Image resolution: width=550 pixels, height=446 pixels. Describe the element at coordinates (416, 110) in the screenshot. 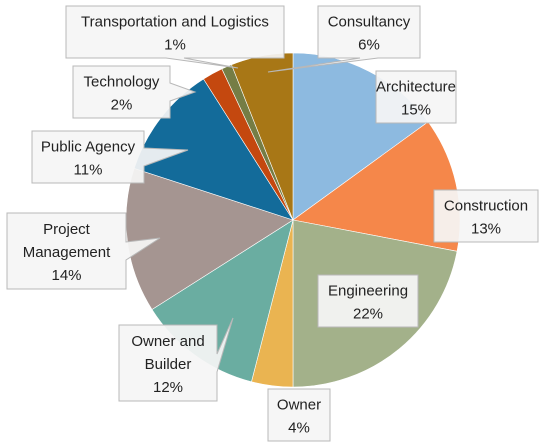

I see `slice-value-label: 15%` at that location.